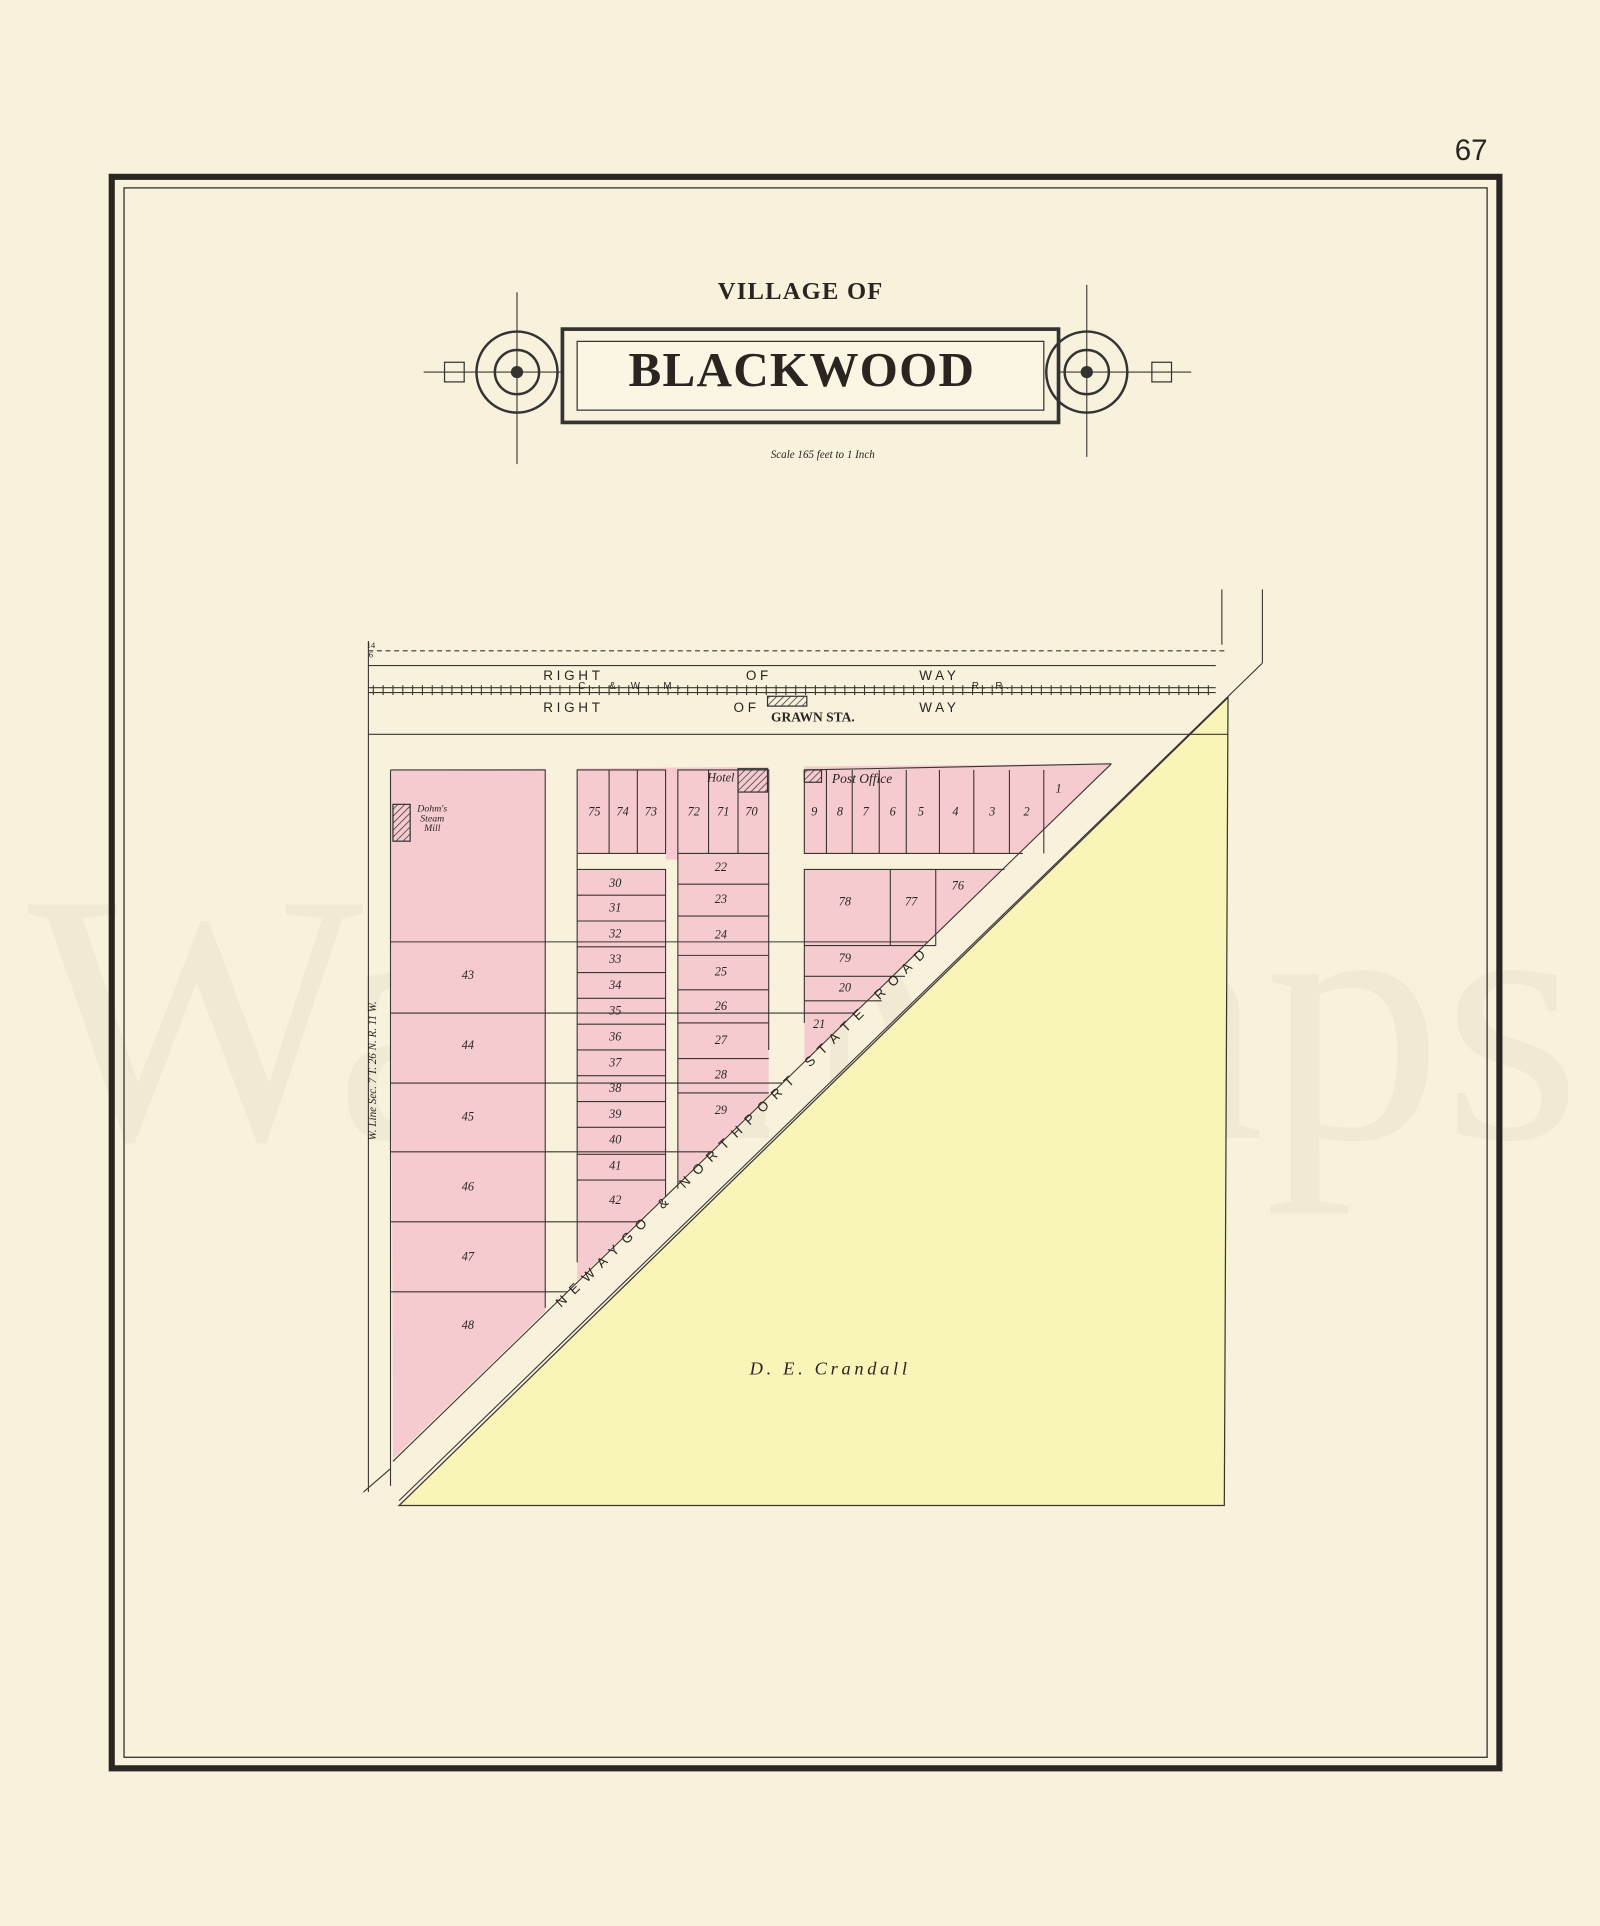 This screenshot has height=1926, width=1600. Describe the element at coordinates (801, 291) in the screenshot. I see `title-prefix: VILLAGE OF` at that location.